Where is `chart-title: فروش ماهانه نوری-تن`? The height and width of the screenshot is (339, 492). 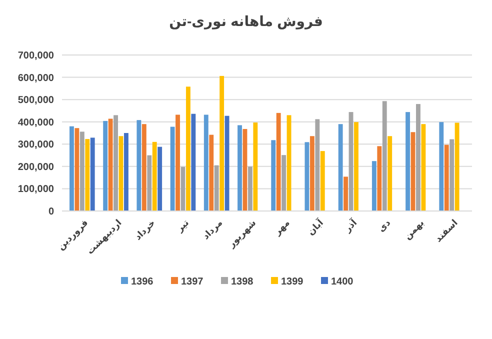 chart-title: فروش ماهانه نوری-تن is located at coordinates (246, 21).